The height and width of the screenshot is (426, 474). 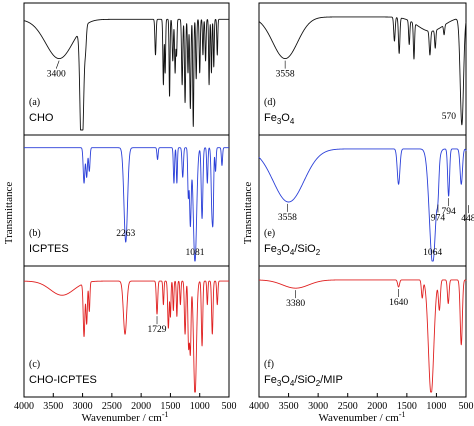 What do you see at coordinates (279, 383) in the screenshot?
I see `col1-panel2-sample-name-part: 3` at bounding box center [279, 383].